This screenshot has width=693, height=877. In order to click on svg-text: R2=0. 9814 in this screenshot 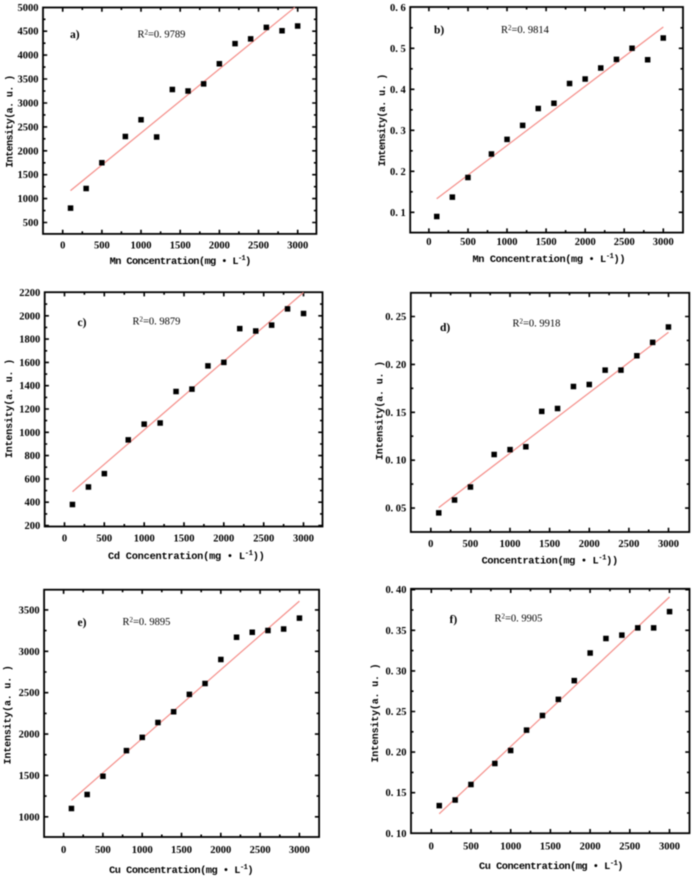, I will do `click(525, 30)`.